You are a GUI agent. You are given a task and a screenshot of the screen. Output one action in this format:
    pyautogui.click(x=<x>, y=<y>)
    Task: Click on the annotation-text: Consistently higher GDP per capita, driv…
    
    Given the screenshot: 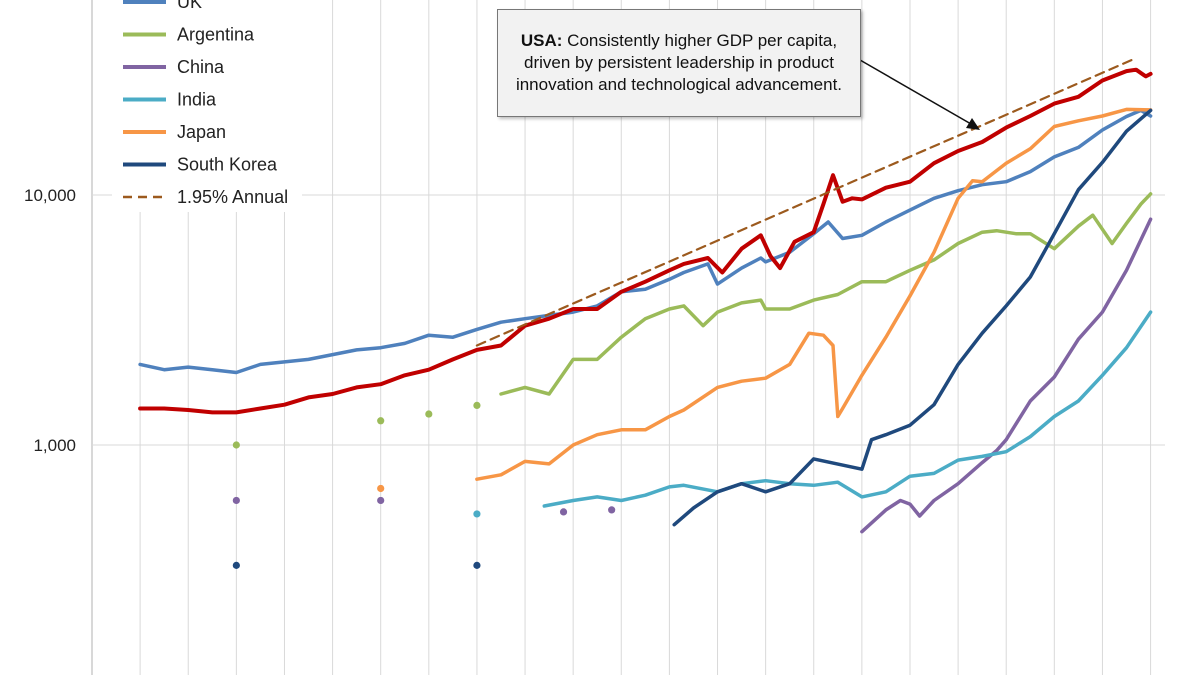 What is the action you would take?
    pyautogui.click(x=679, y=62)
    